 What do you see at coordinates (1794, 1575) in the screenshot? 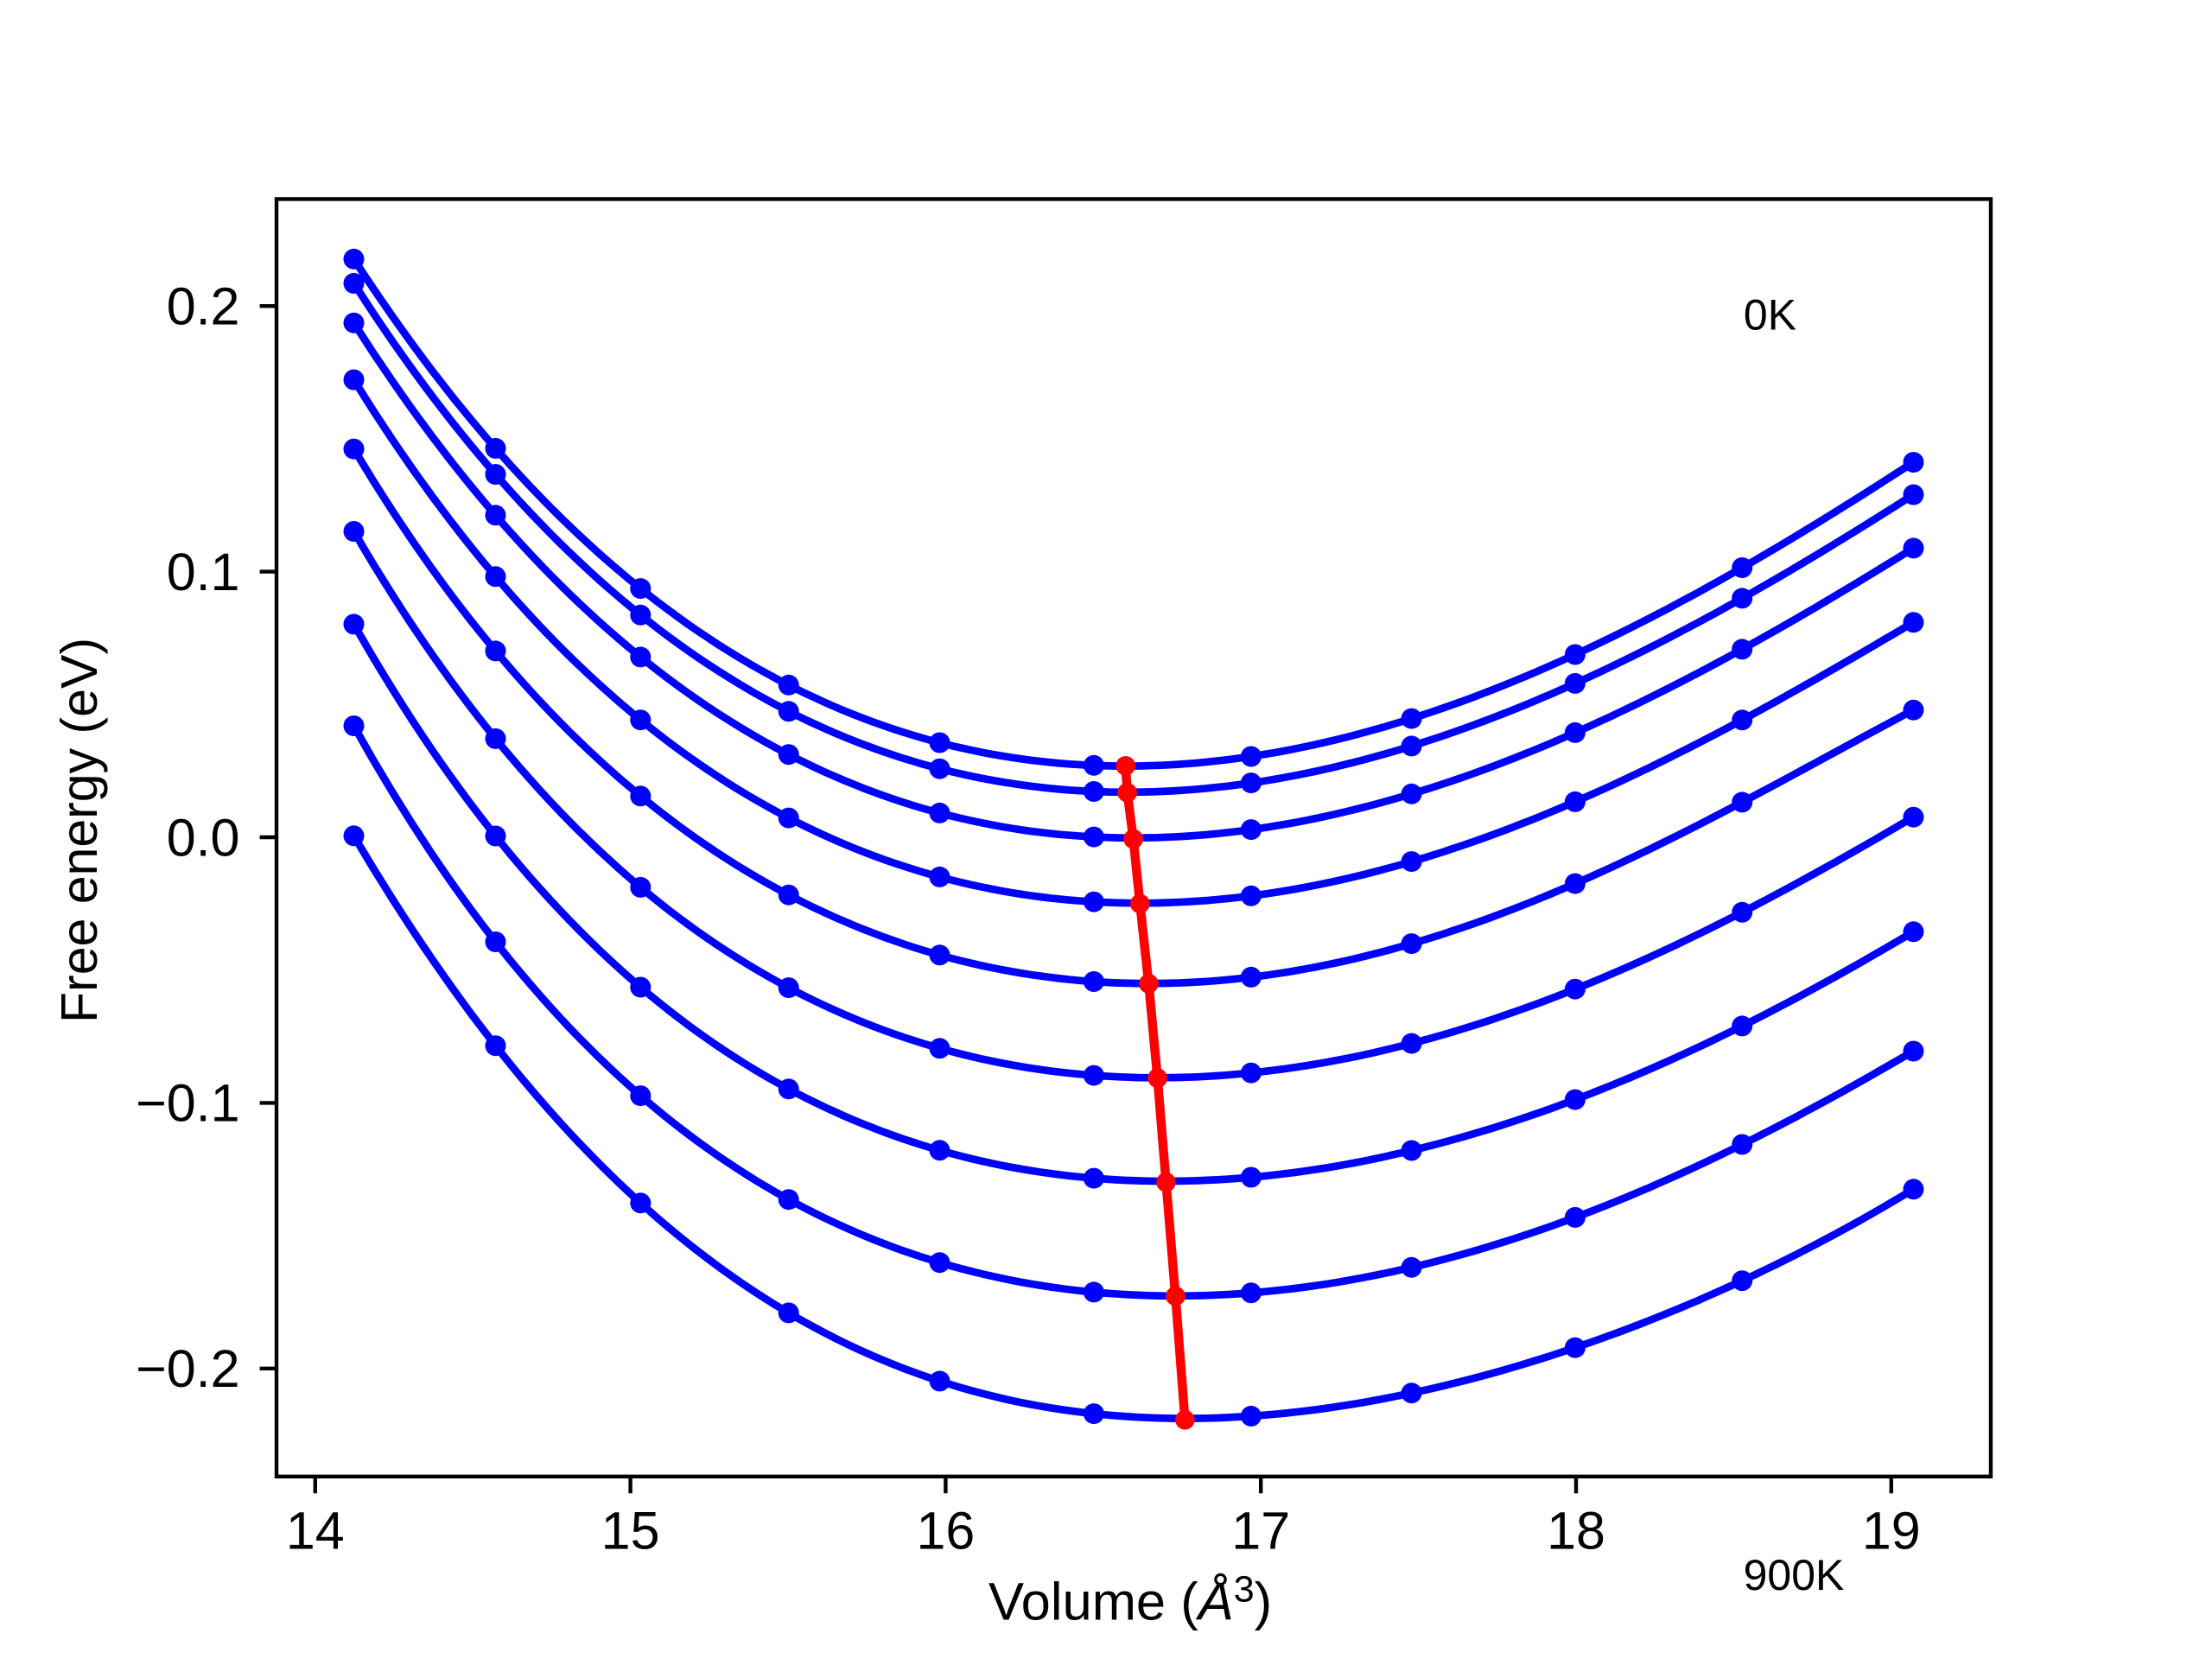
I see `svg-text: 900K` at bounding box center [1794, 1575].